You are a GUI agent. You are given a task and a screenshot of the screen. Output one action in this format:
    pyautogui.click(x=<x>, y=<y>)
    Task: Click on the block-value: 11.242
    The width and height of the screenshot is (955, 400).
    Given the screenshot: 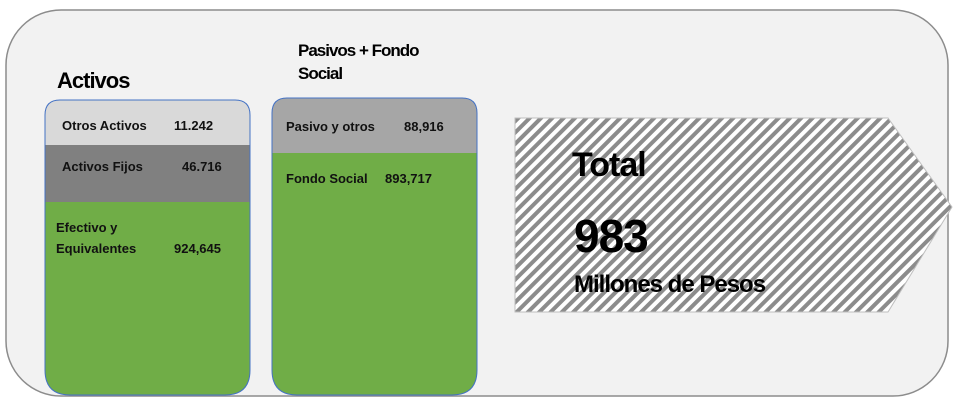 What is the action you would take?
    pyautogui.click(x=193, y=125)
    